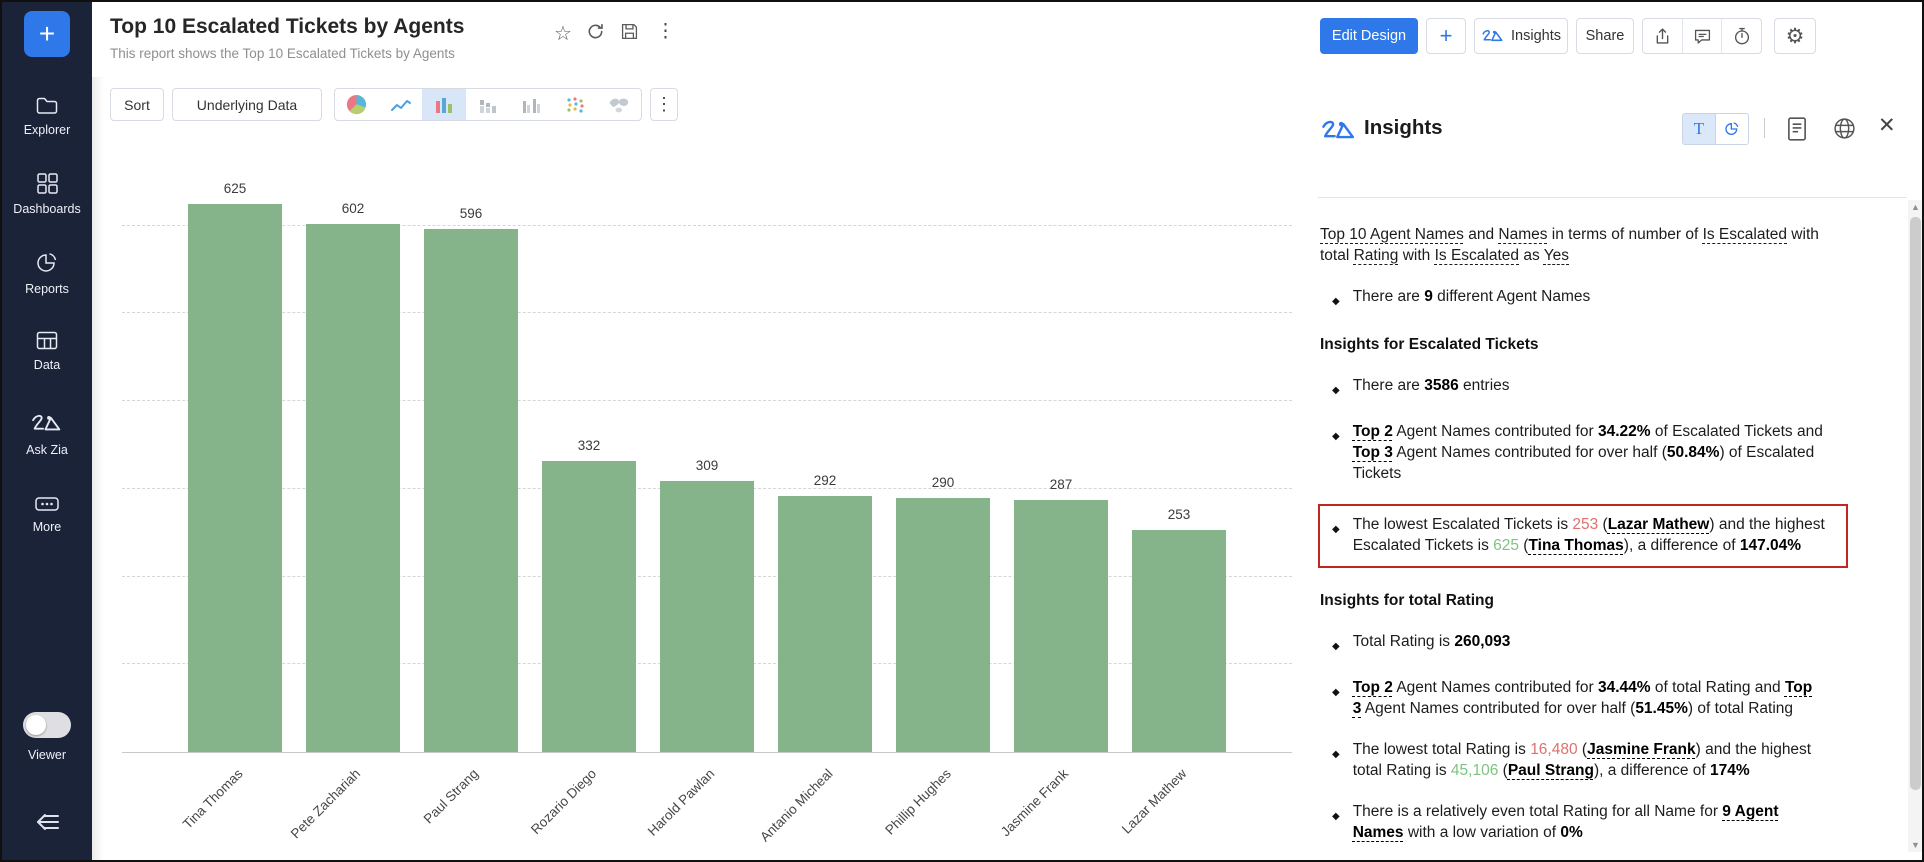 The width and height of the screenshot is (1924, 862). I want to click on insight-text: 3586, so click(1441, 385).